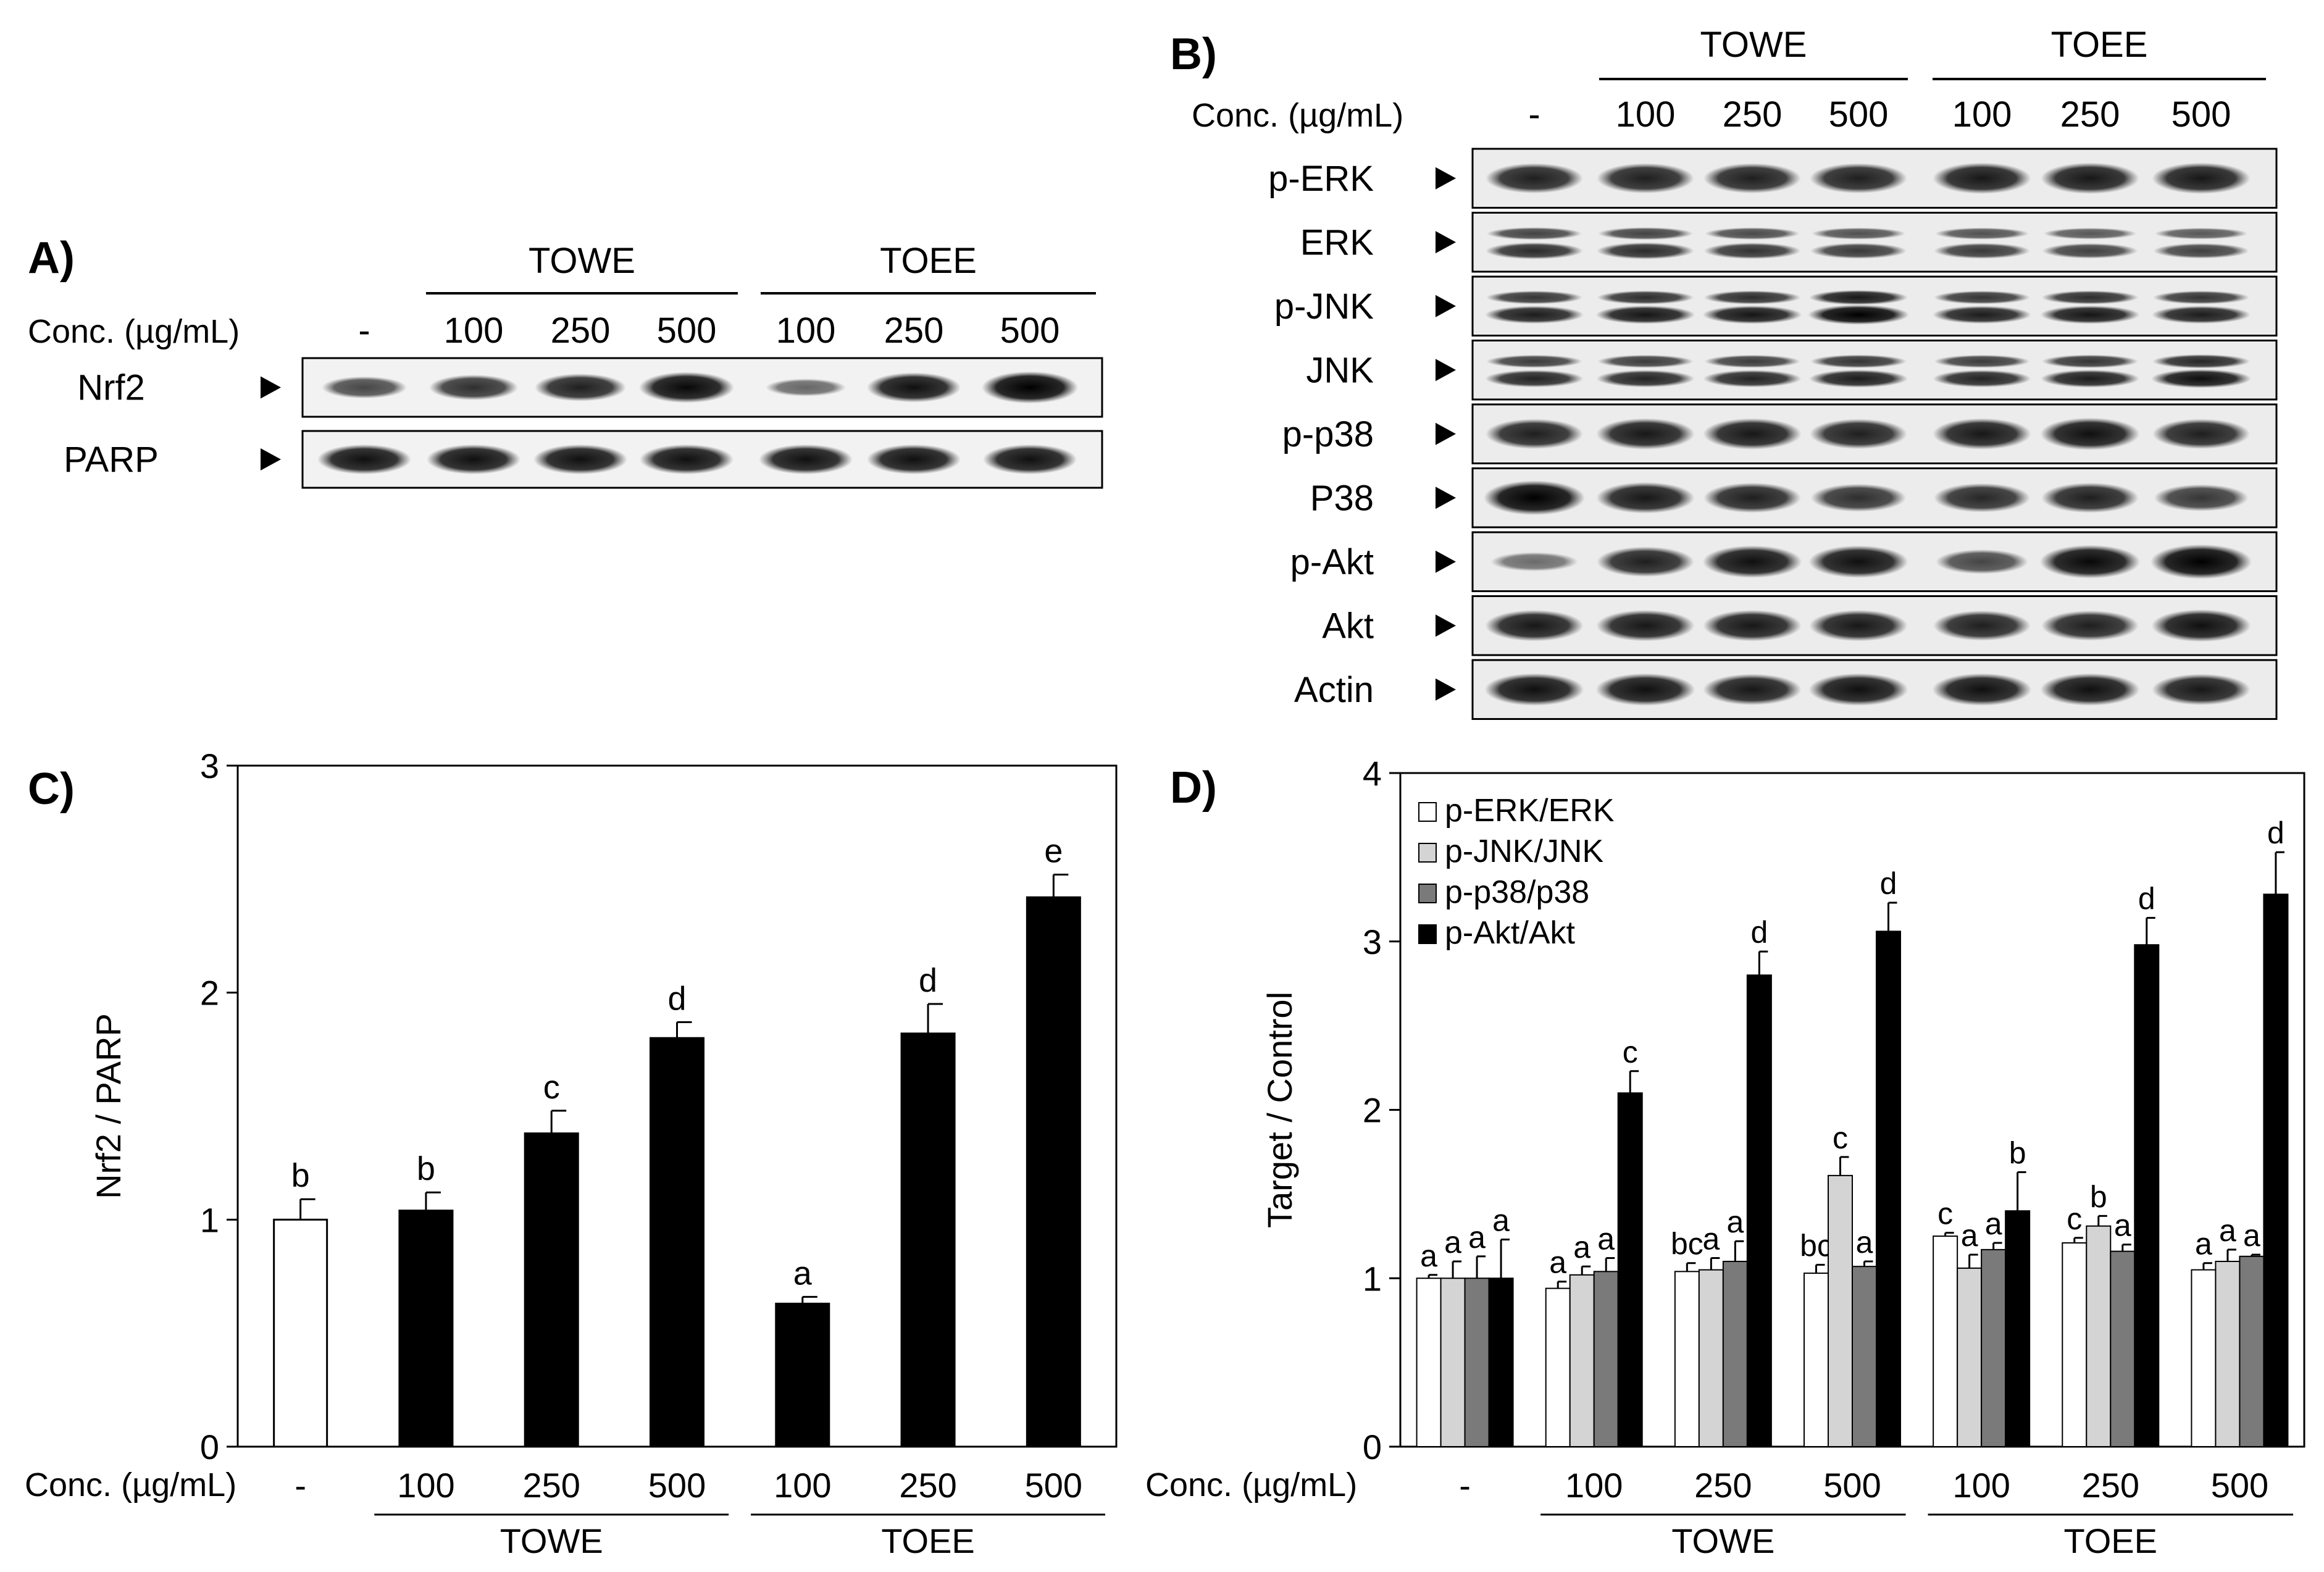 This screenshot has width=2324, height=1572. I want to click on blot-strip, so click(1874, 242).